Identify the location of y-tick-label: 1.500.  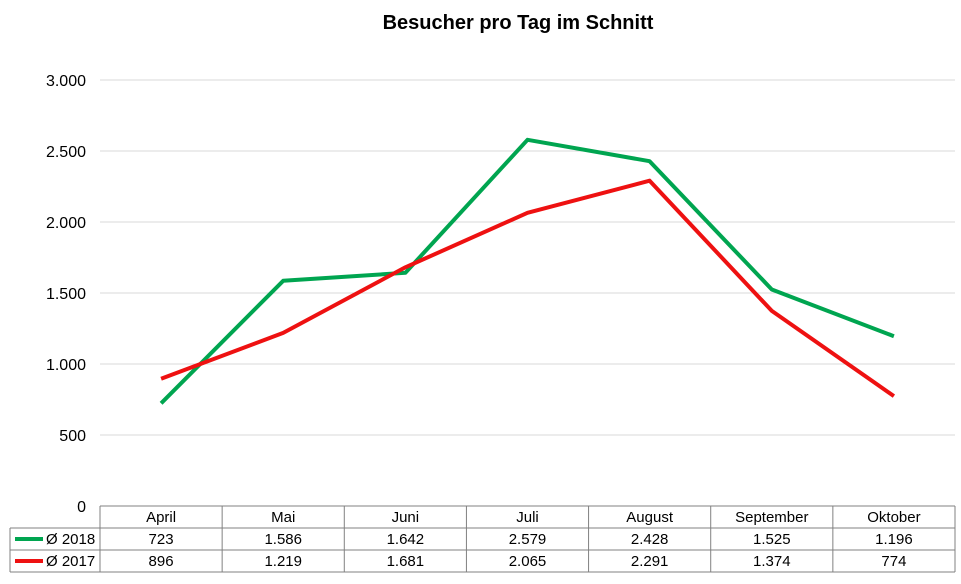
(66, 294).